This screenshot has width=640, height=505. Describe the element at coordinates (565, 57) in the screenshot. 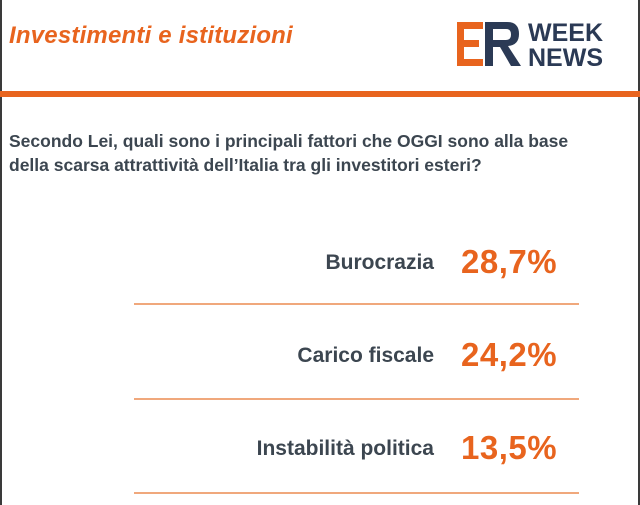

I see `logo-news-text: NEWS` at that location.